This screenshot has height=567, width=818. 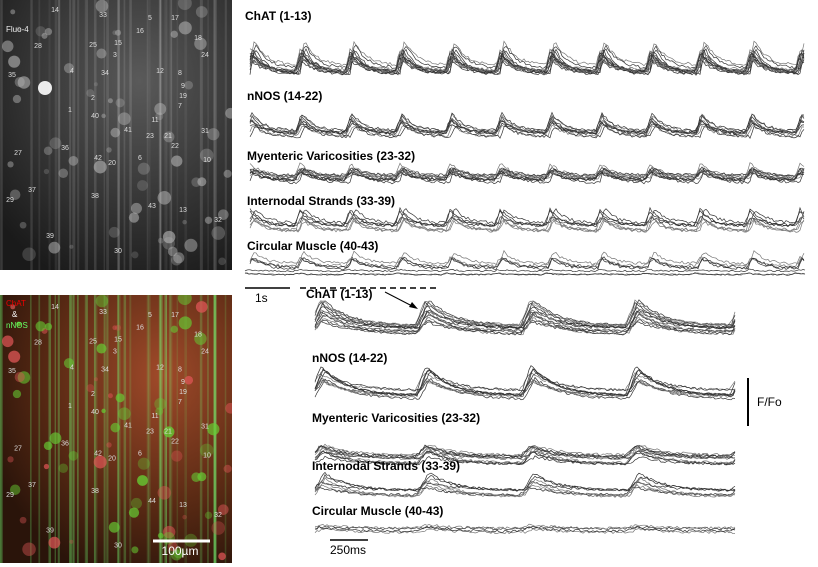 I want to click on cell-label: 30, so click(x=118, y=545).